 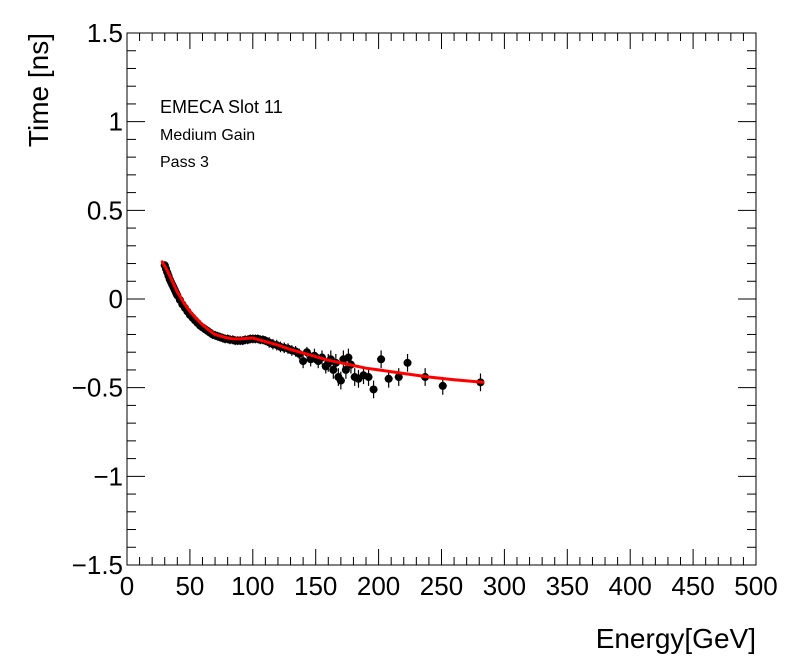 I want to click on y-tick-labels: −1.5 −1 −0.5 0 0.5 1 1.5, so click(x=97, y=299).